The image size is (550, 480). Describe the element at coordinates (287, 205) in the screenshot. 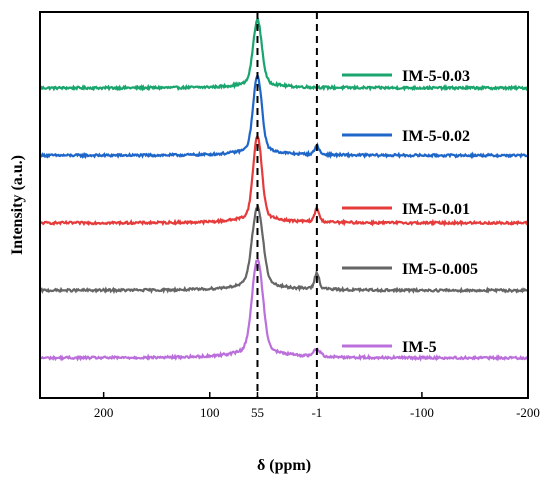

I see `reference-lines` at that location.